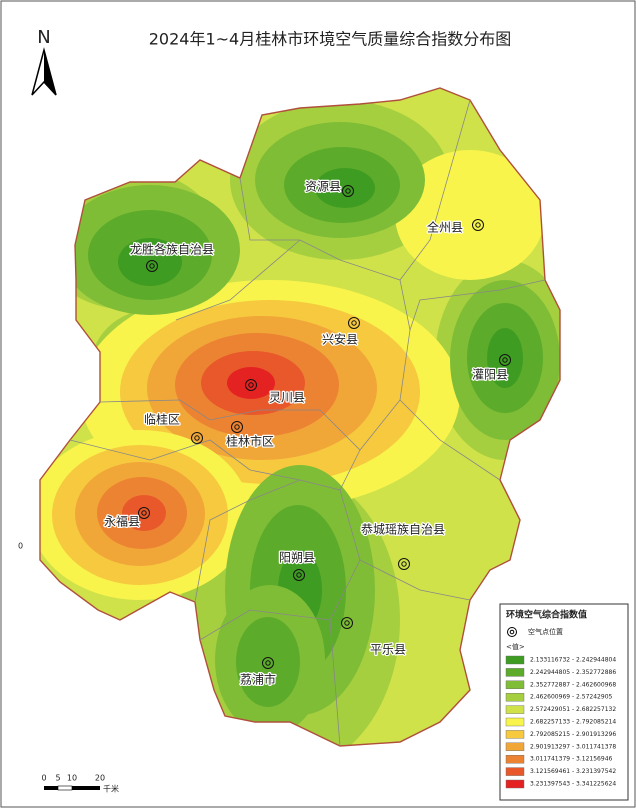 The height and width of the screenshot is (808, 636). What do you see at coordinates (490, 375) in the screenshot?
I see `place-label: 灌阳县` at bounding box center [490, 375].